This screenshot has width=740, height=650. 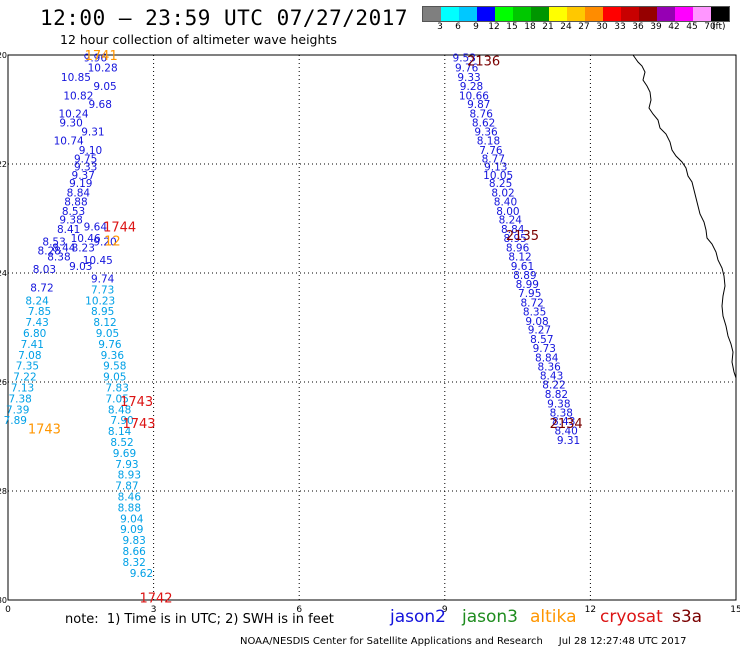 What do you see at coordinates (133, 541) in the screenshot?
I see `swh-value: 9.83` at bounding box center [133, 541].